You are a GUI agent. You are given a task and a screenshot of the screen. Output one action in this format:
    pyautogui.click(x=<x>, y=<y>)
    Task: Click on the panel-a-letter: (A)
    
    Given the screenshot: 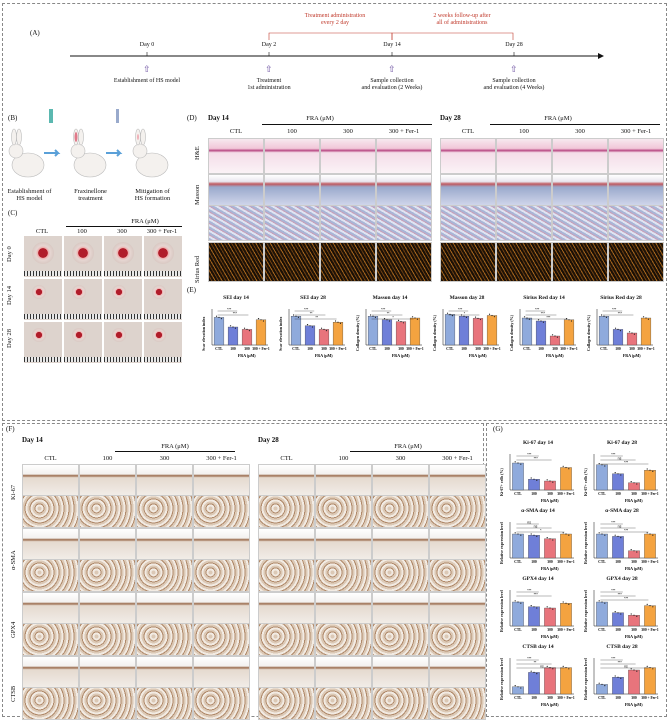 What is the action you would take?
    pyautogui.click(x=35, y=33)
    